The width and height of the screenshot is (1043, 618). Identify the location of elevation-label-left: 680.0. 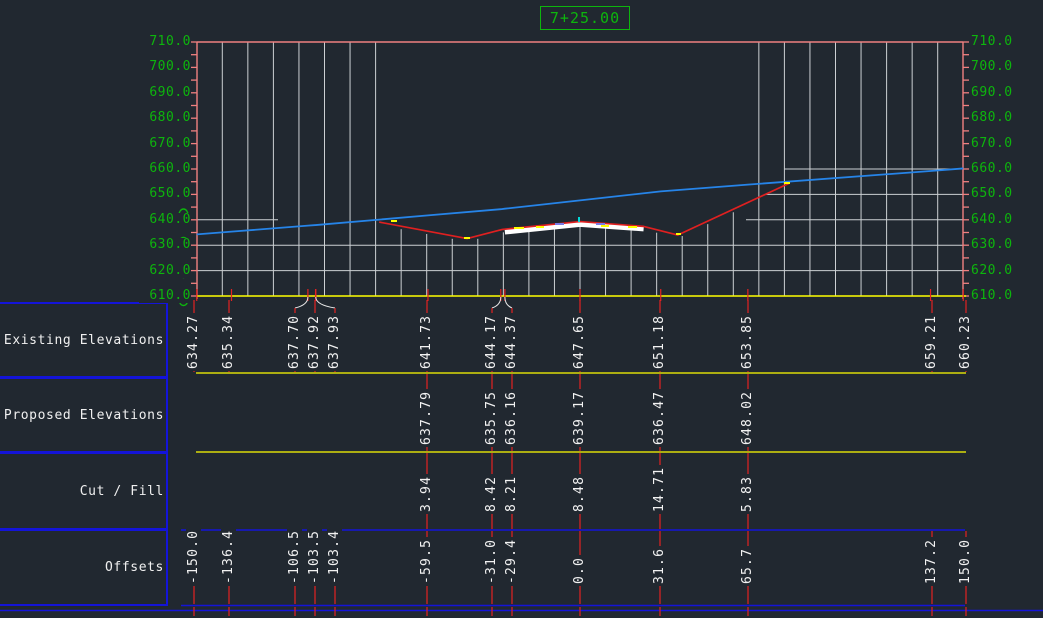
(165, 118).